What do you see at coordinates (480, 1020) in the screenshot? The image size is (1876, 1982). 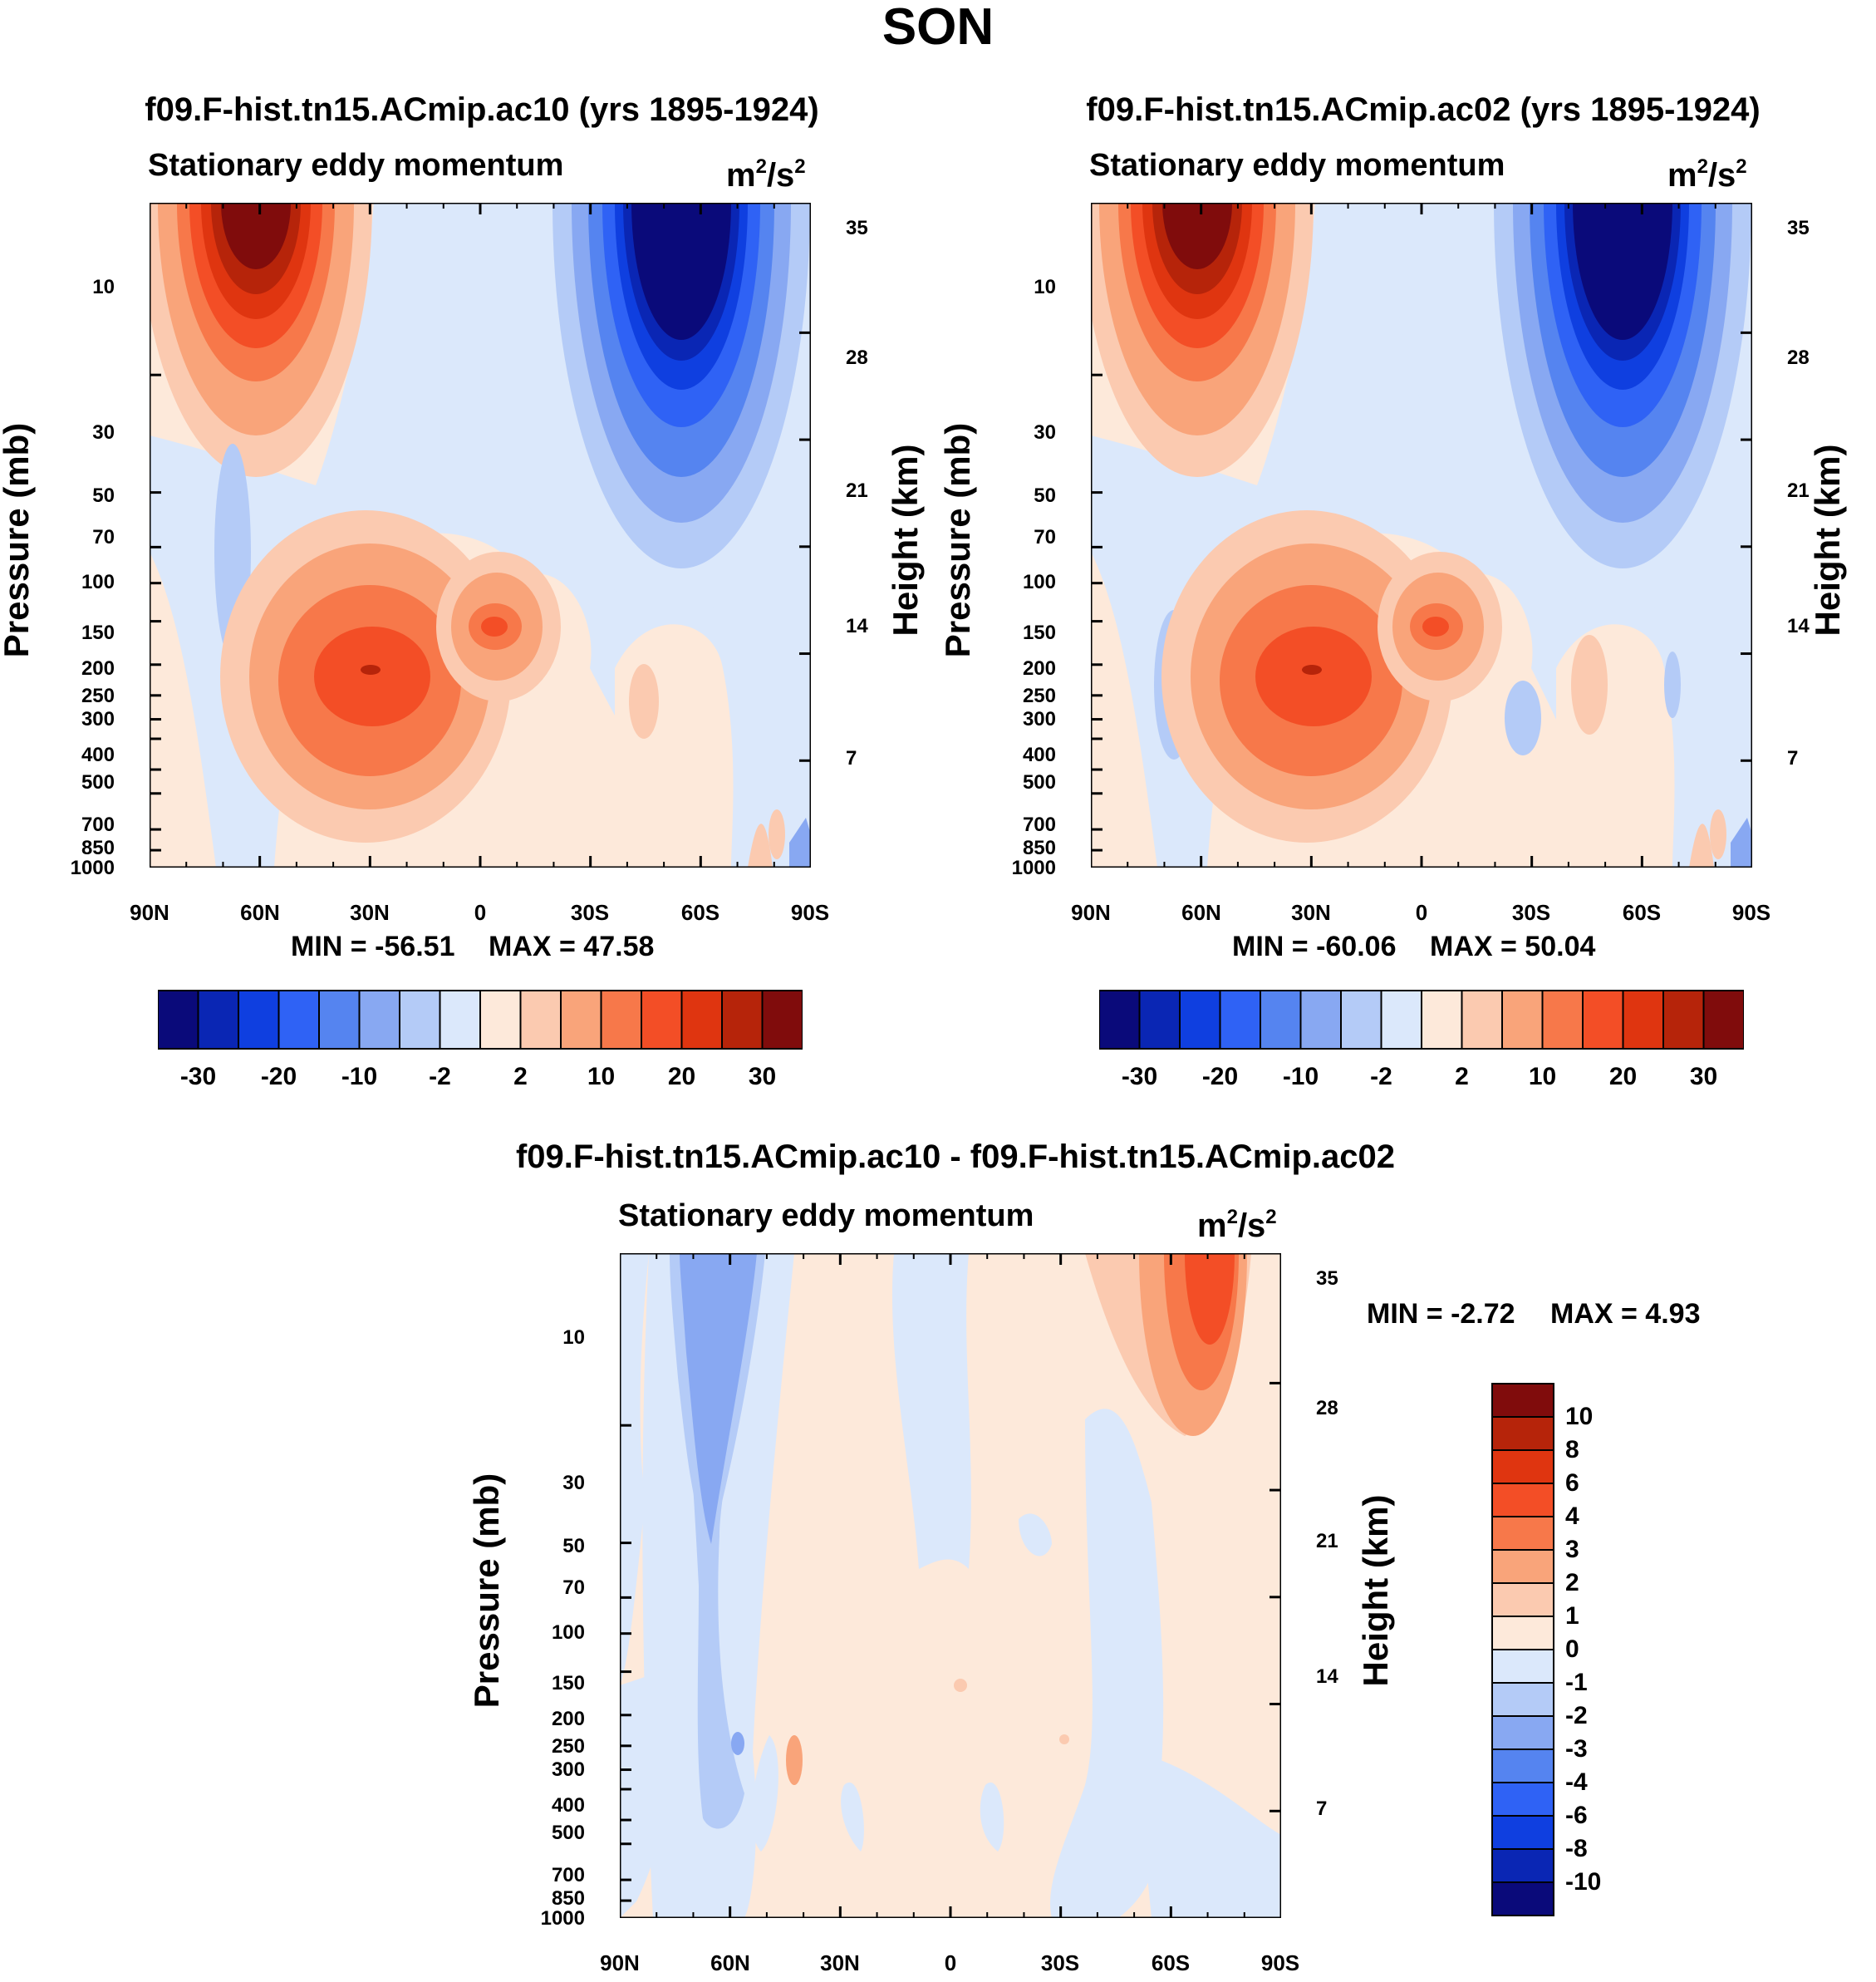 I see `left-colorbar` at bounding box center [480, 1020].